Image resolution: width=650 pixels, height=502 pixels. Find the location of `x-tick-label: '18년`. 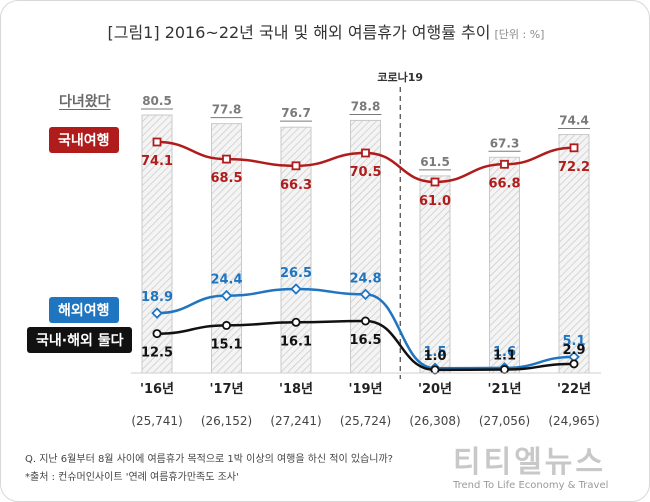

x-tick-label: '18년 is located at coordinates (296, 389).